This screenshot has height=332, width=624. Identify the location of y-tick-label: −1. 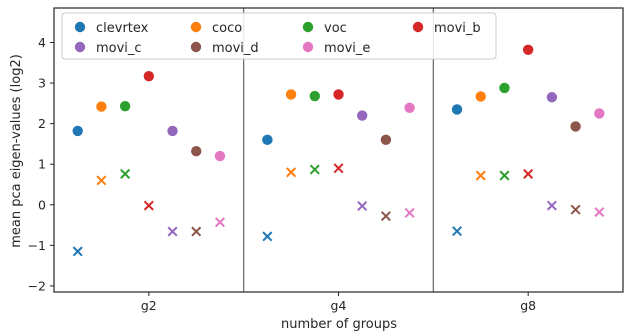
(37, 245).